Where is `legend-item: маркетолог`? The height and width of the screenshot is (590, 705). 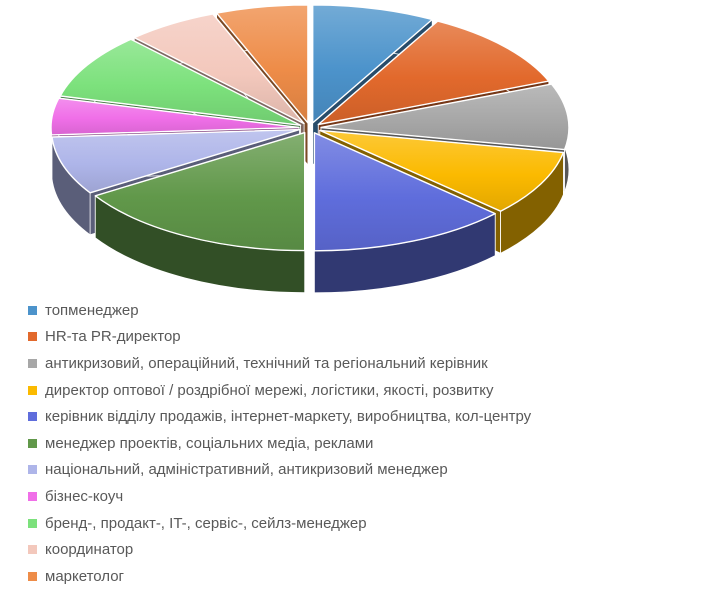 legend-item: маркетолог is located at coordinates (279, 576).